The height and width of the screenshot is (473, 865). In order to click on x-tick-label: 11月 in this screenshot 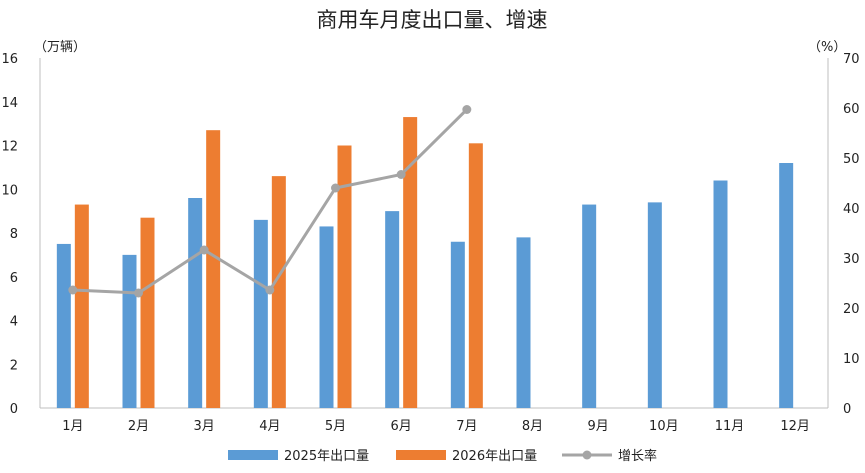, I will do `click(730, 426)`.